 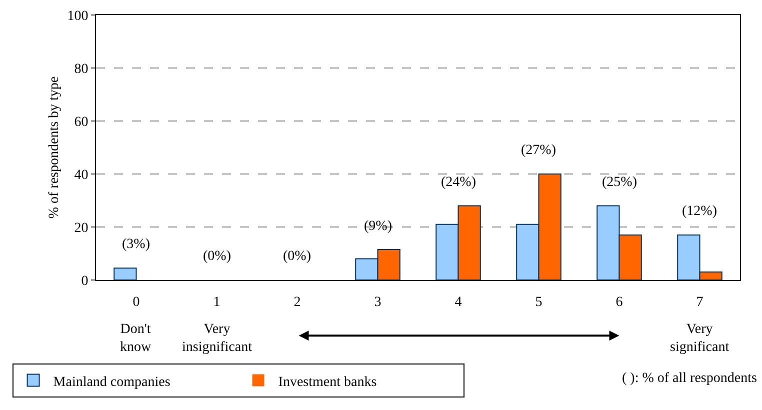 What do you see at coordinates (458, 302) in the screenshot?
I see `x-tick-label: 4` at bounding box center [458, 302].